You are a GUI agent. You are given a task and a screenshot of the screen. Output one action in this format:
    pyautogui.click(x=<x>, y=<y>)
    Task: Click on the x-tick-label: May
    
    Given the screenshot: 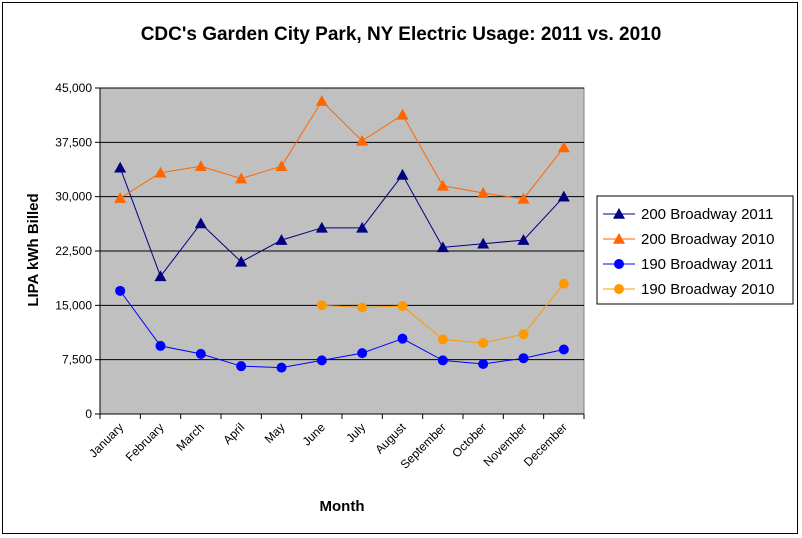 What is the action you would take?
    pyautogui.click(x=275, y=433)
    